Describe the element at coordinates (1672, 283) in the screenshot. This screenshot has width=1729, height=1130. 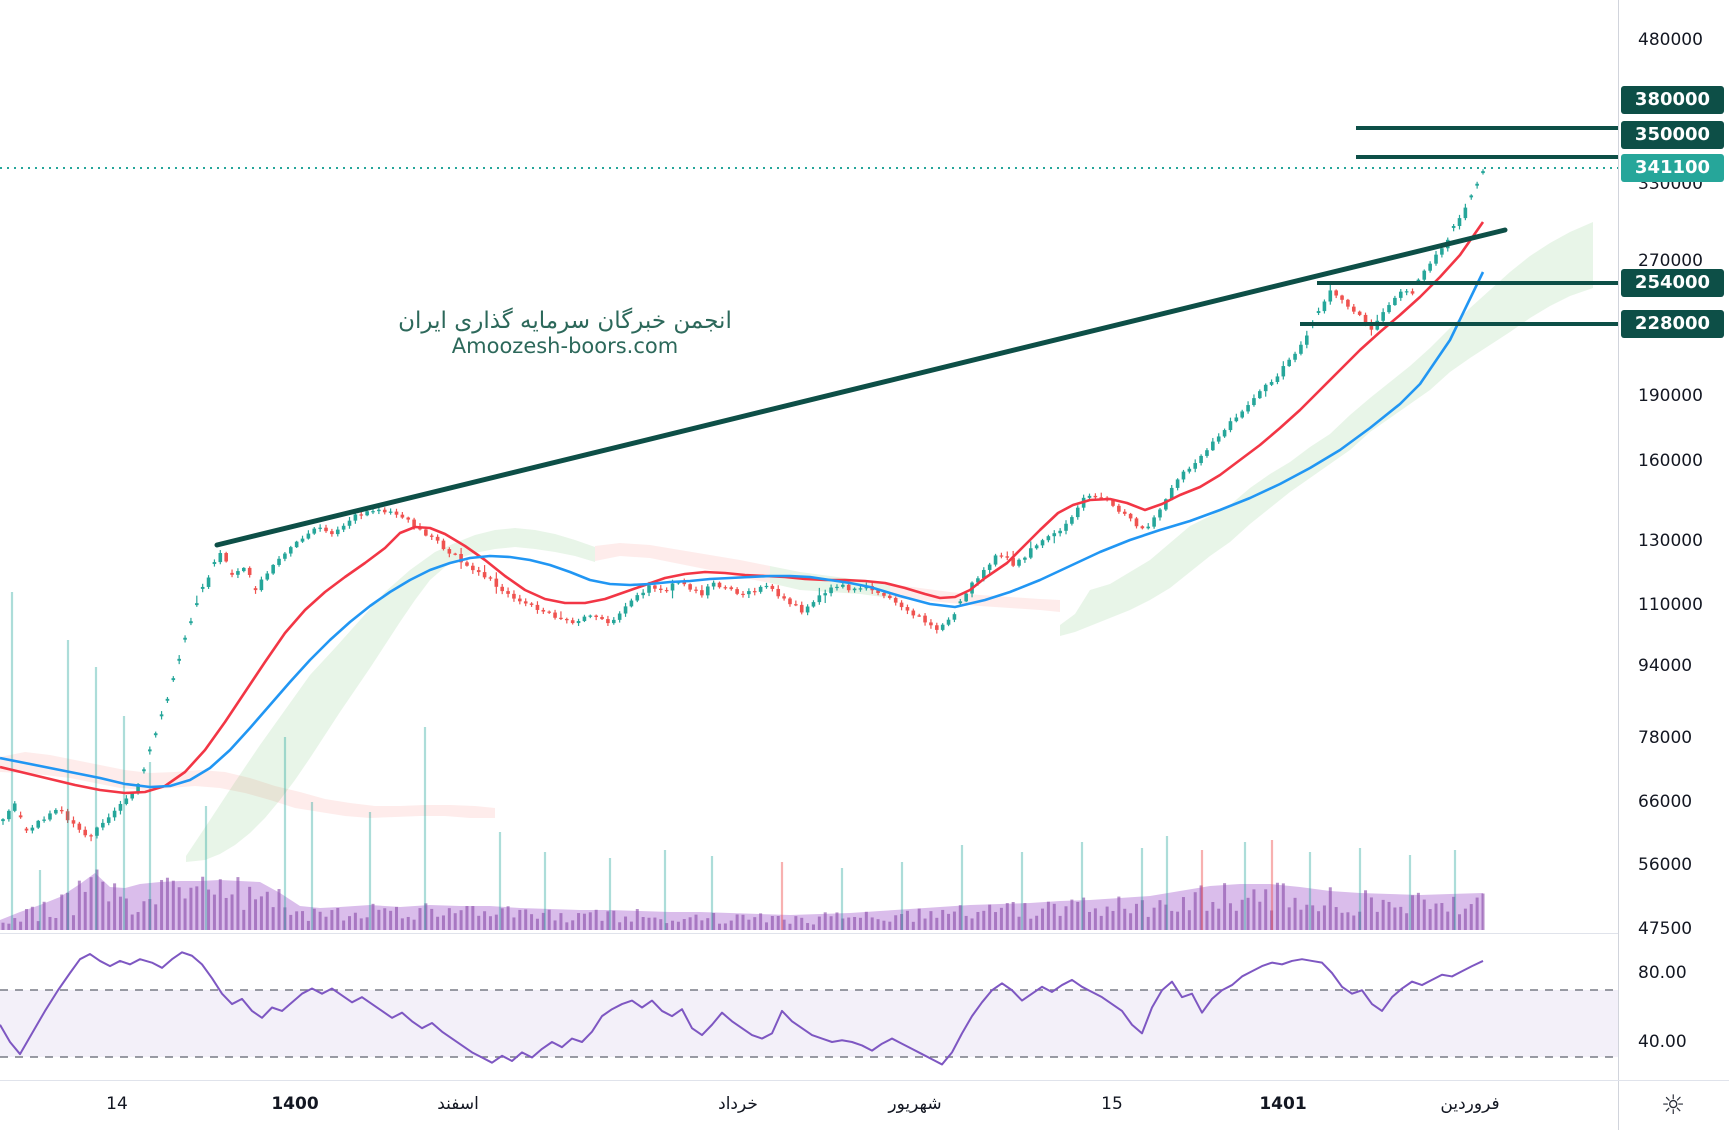
I see `price-level-label: 254000` at that location.